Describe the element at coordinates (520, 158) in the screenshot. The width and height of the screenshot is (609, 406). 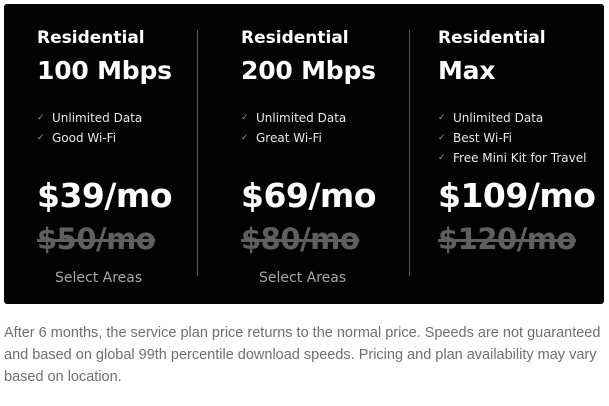
I see `feature-label: Free Mini Kit for Travel` at that location.